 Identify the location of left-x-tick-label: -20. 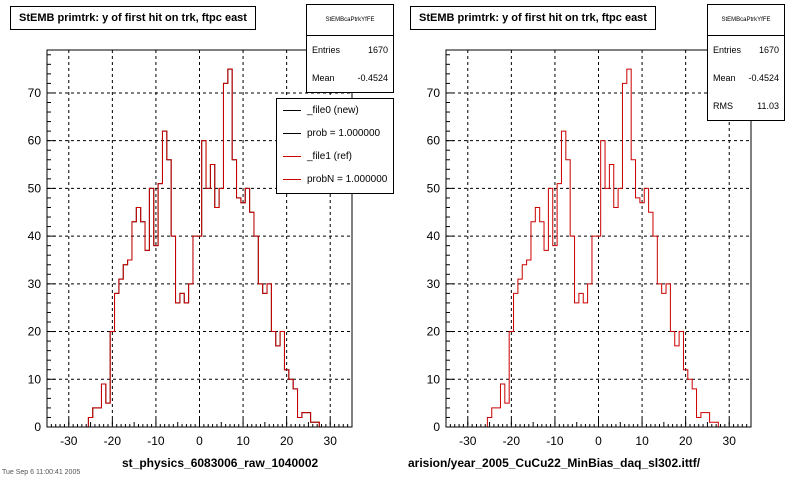
(113, 441).